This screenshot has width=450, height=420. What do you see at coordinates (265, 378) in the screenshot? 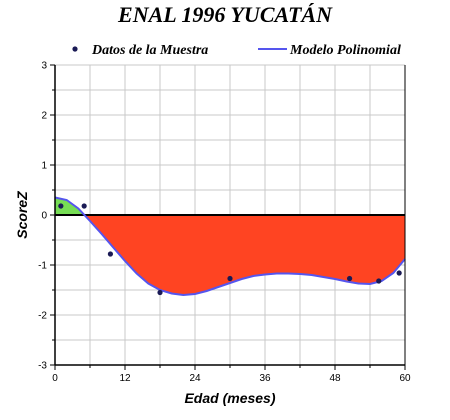
I see `x-tick-label: 36` at bounding box center [265, 378].